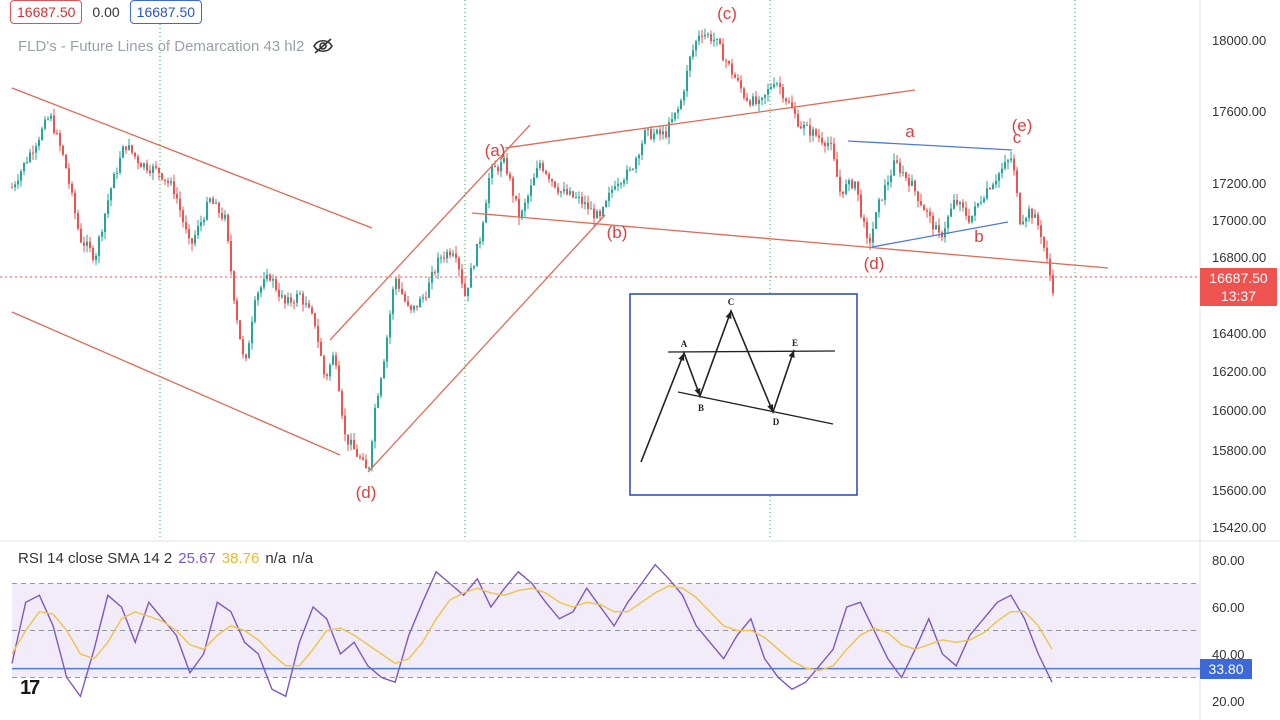  What do you see at coordinates (770, 408) in the screenshot?
I see `inset-arrowhead` at bounding box center [770, 408].